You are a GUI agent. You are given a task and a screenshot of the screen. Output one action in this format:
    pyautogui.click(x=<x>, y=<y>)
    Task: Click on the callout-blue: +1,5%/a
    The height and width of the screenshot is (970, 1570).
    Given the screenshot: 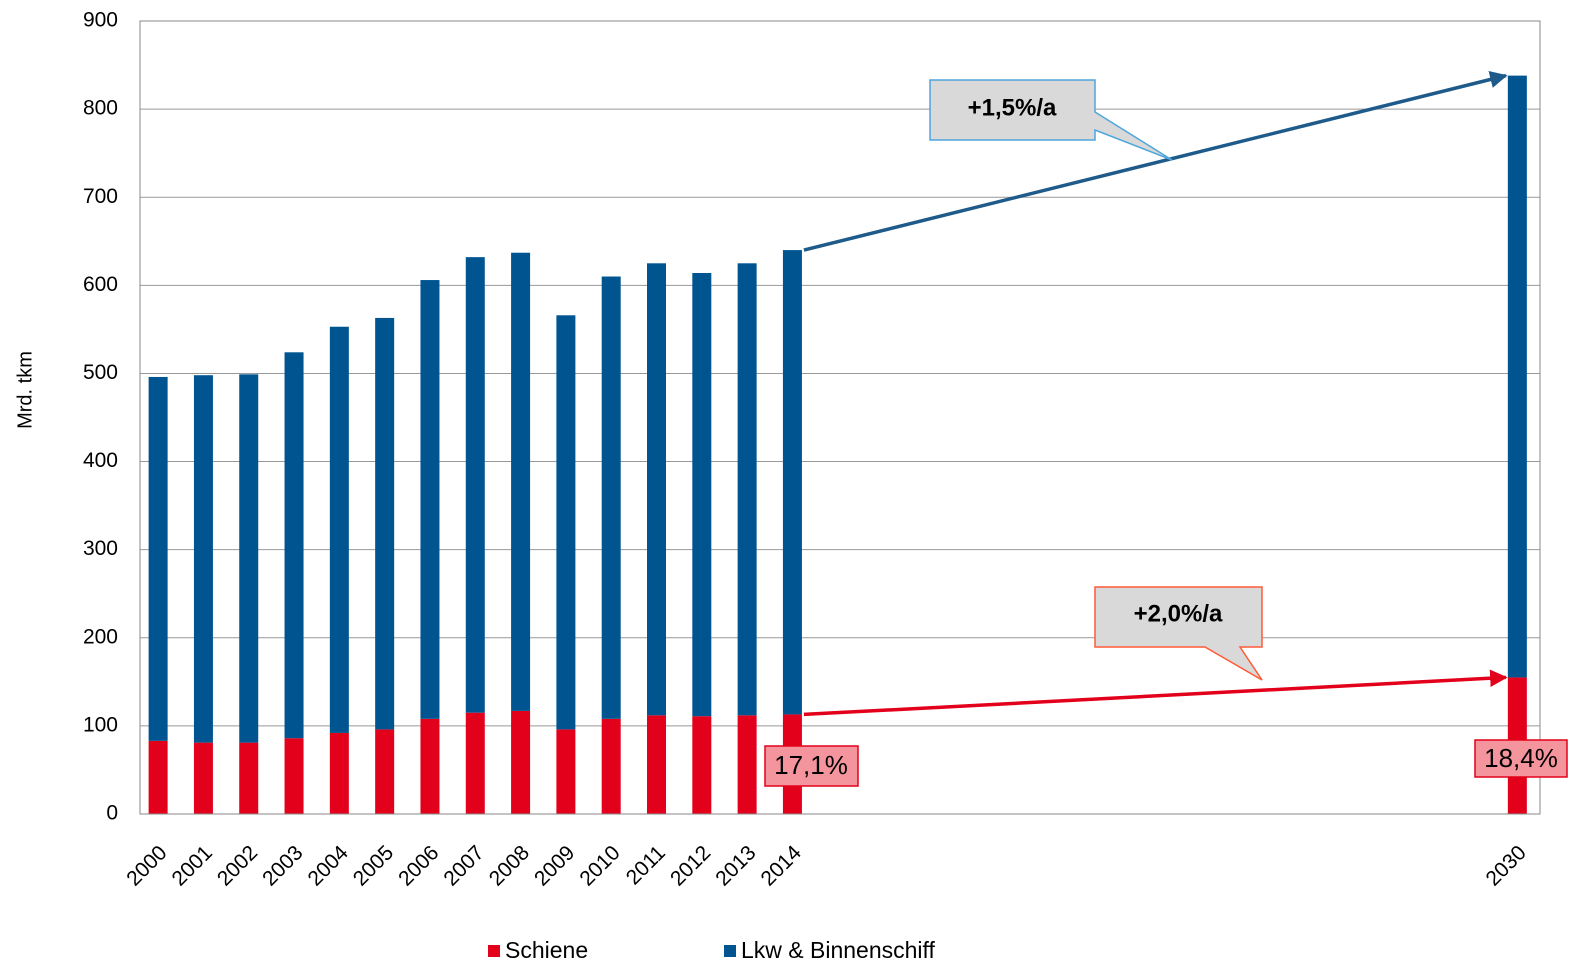 What is the action you would take?
    pyautogui.click(x=1051, y=120)
    